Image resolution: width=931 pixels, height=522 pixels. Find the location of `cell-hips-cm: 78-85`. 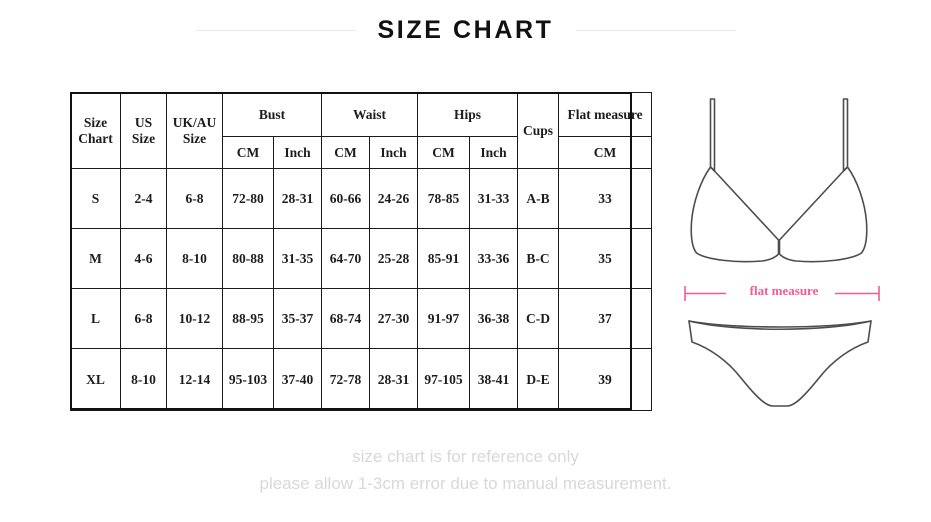

cell-hips-cm: 78-85 is located at coordinates (444, 198).